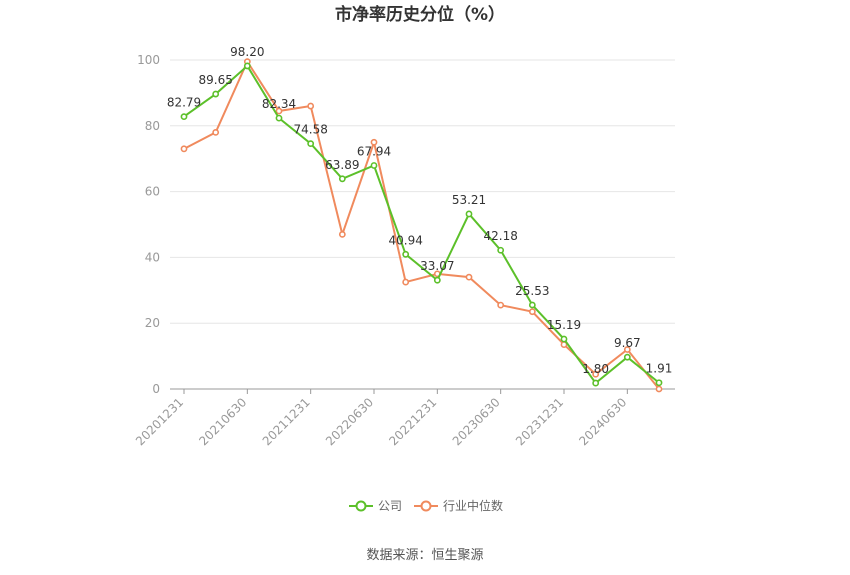 The image size is (850, 575). Describe the element at coordinates (437, 266) in the screenshot. I see `data-label: 33.07` at that location.